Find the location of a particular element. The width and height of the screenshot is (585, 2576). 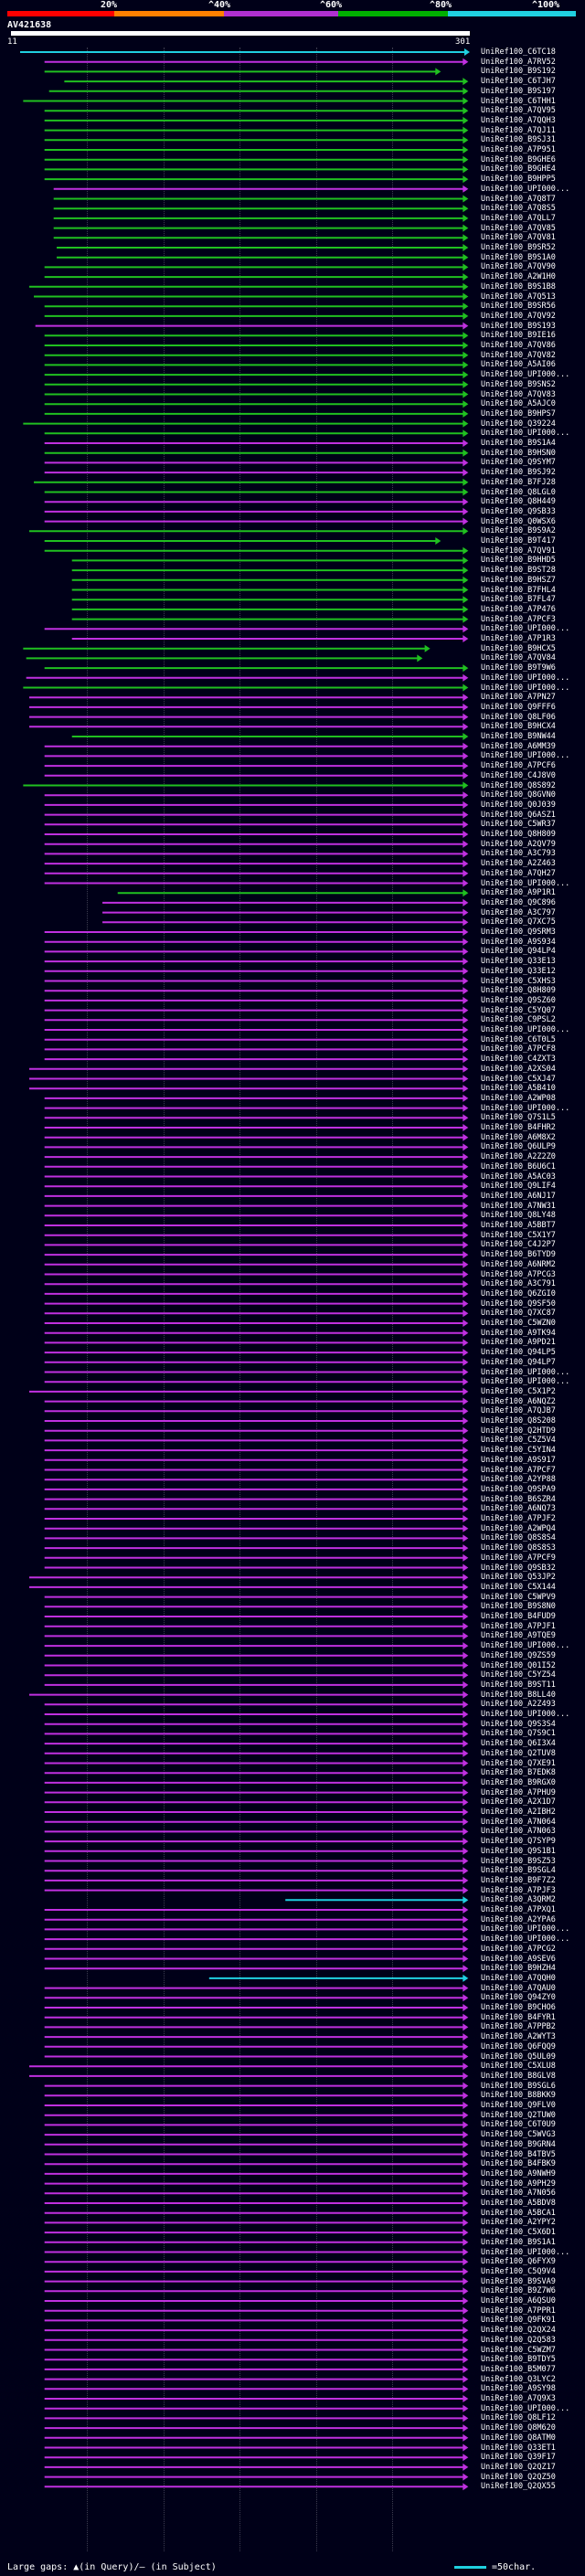

hit-label: UniRef100_A2YPA6 is located at coordinates (518, 1919).